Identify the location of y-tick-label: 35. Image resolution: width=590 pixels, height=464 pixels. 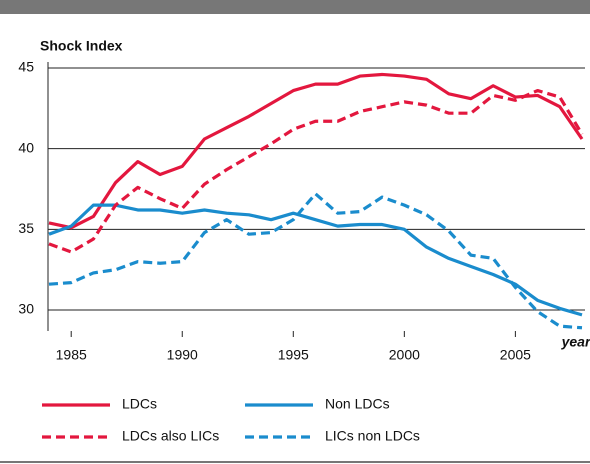
(26, 228).